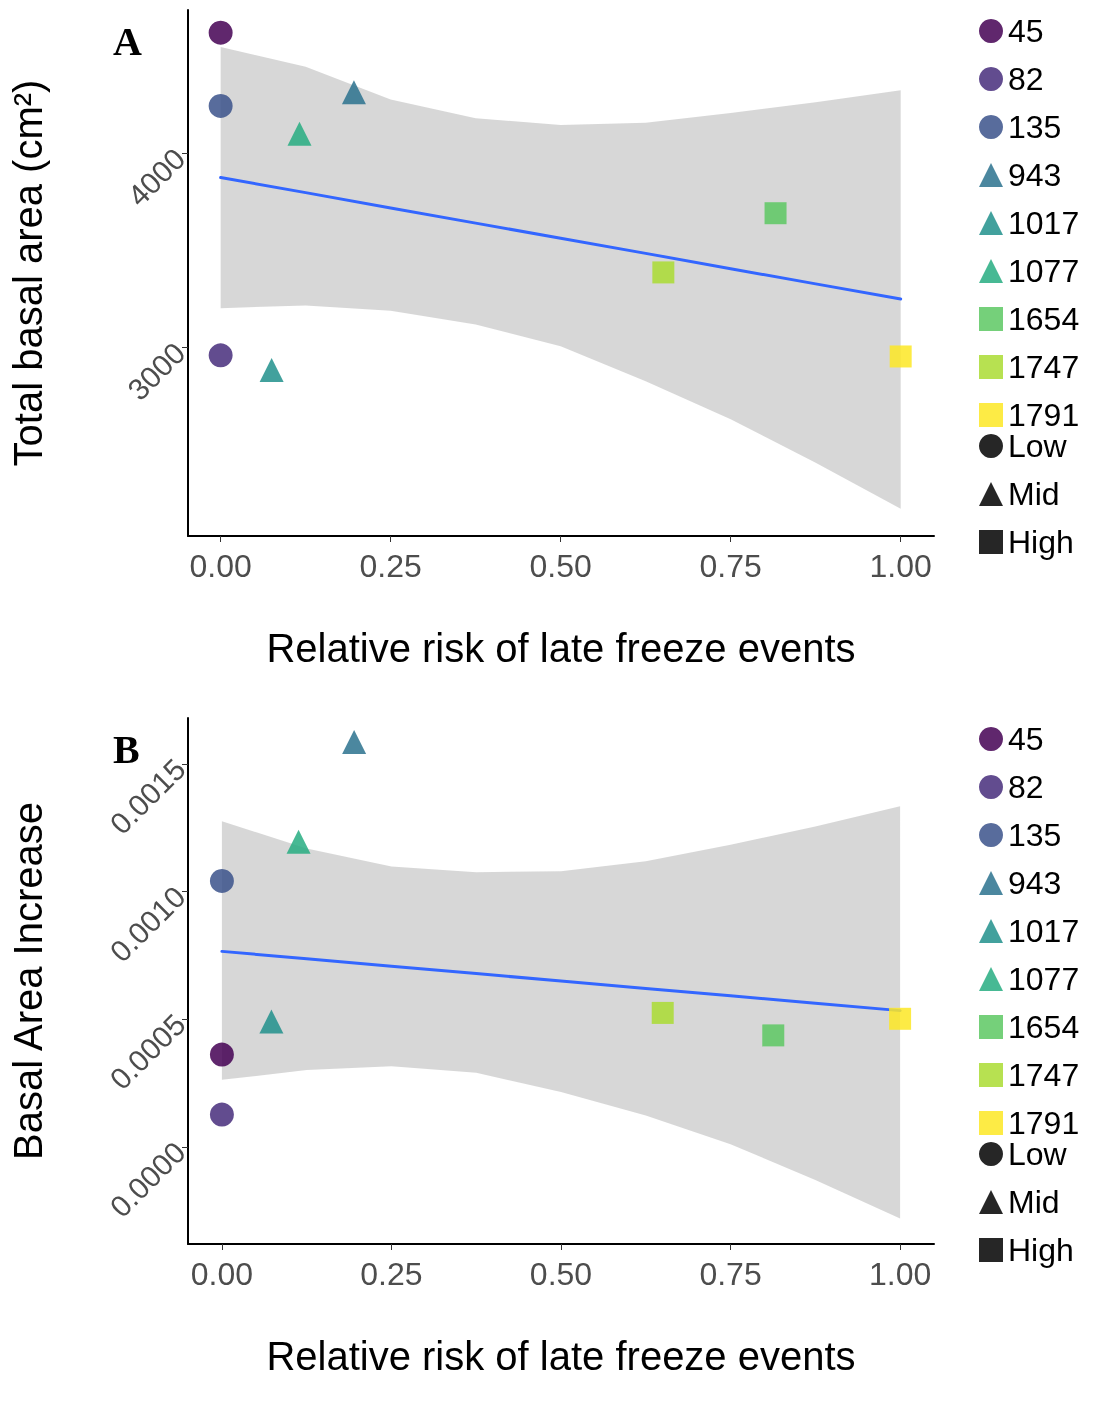 The height and width of the screenshot is (1416, 1106). What do you see at coordinates (28, 981) in the screenshot?
I see `y-axis-title: Basal Area Increase` at bounding box center [28, 981].